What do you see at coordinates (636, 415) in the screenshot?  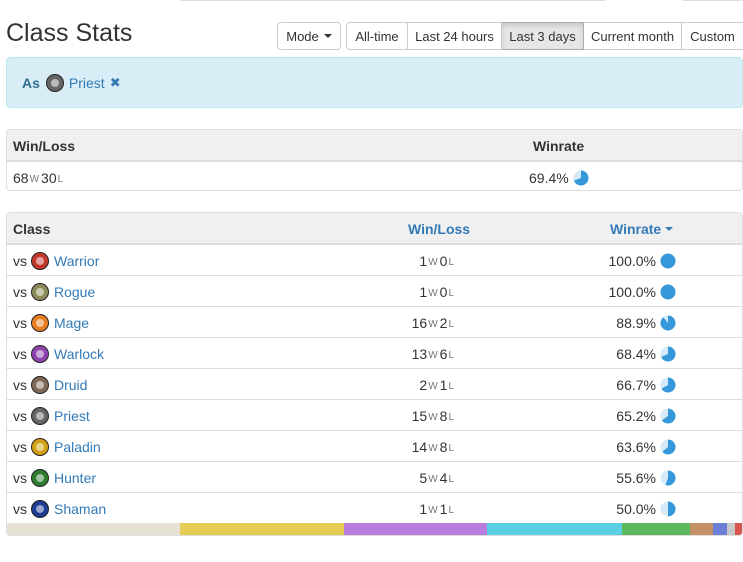 I see `row-winrate: 65.2%` at bounding box center [636, 415].